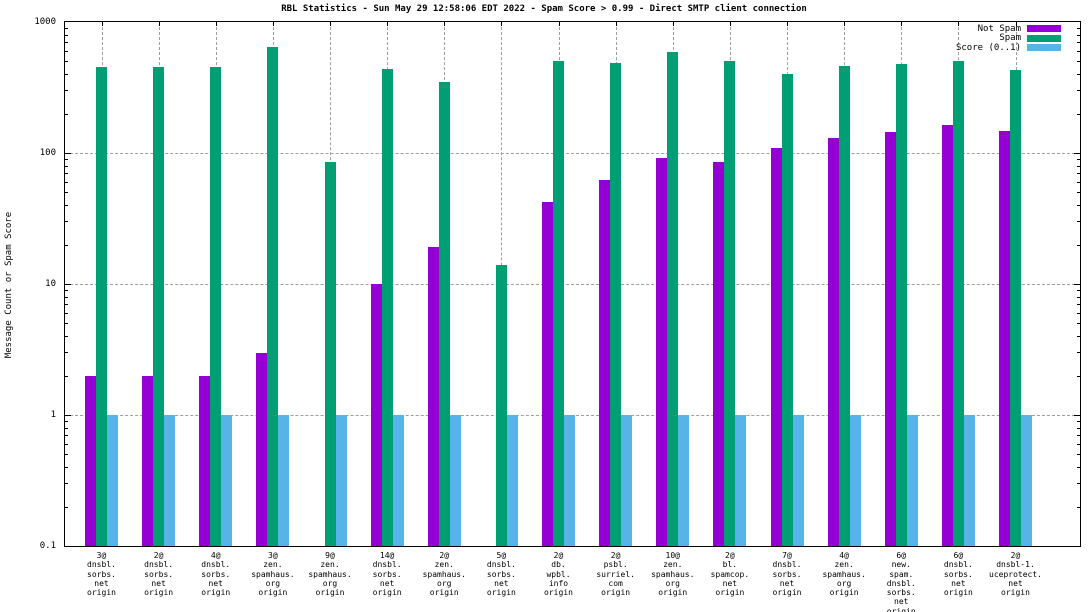  I want to click on x-category-label: 2@ psbl. surriel. com origin, so click(615, 574).